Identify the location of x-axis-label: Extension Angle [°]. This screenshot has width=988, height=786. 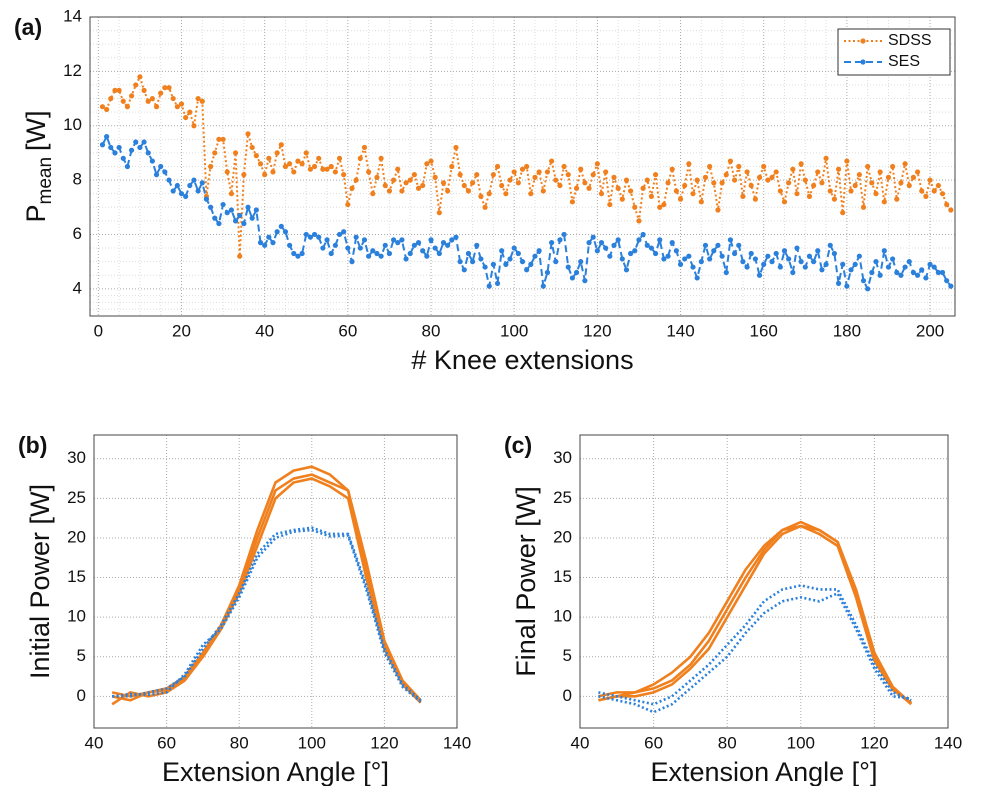
(764, 771).